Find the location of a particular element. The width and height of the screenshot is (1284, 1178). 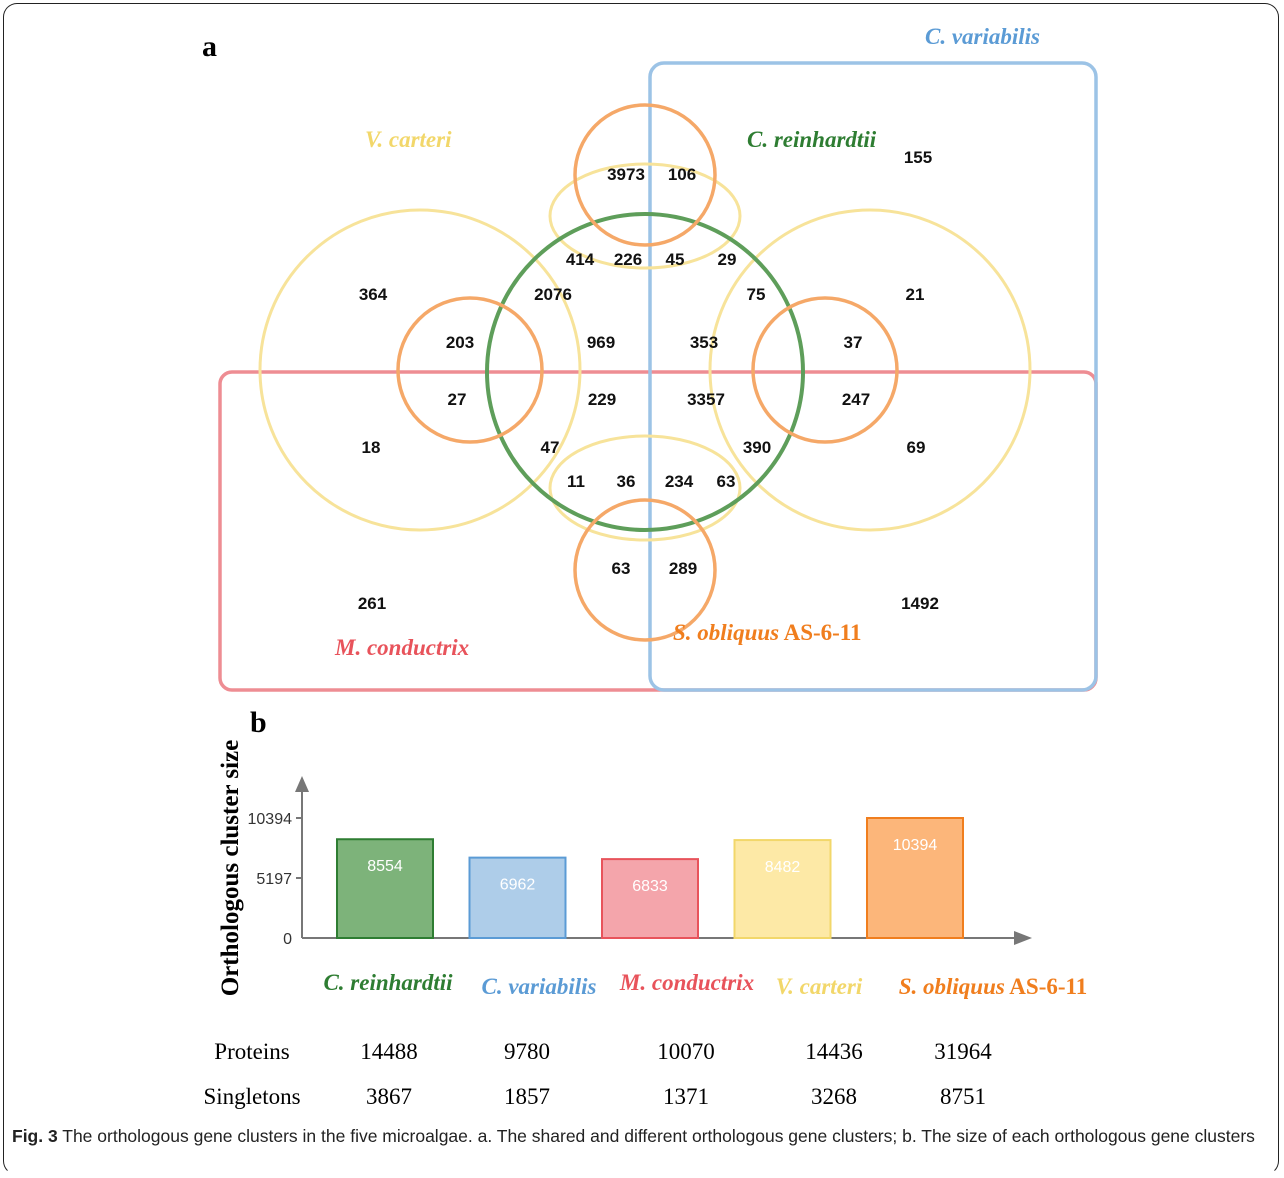

venn-set-c-reinhardtii is located at coordinates (645, 372).